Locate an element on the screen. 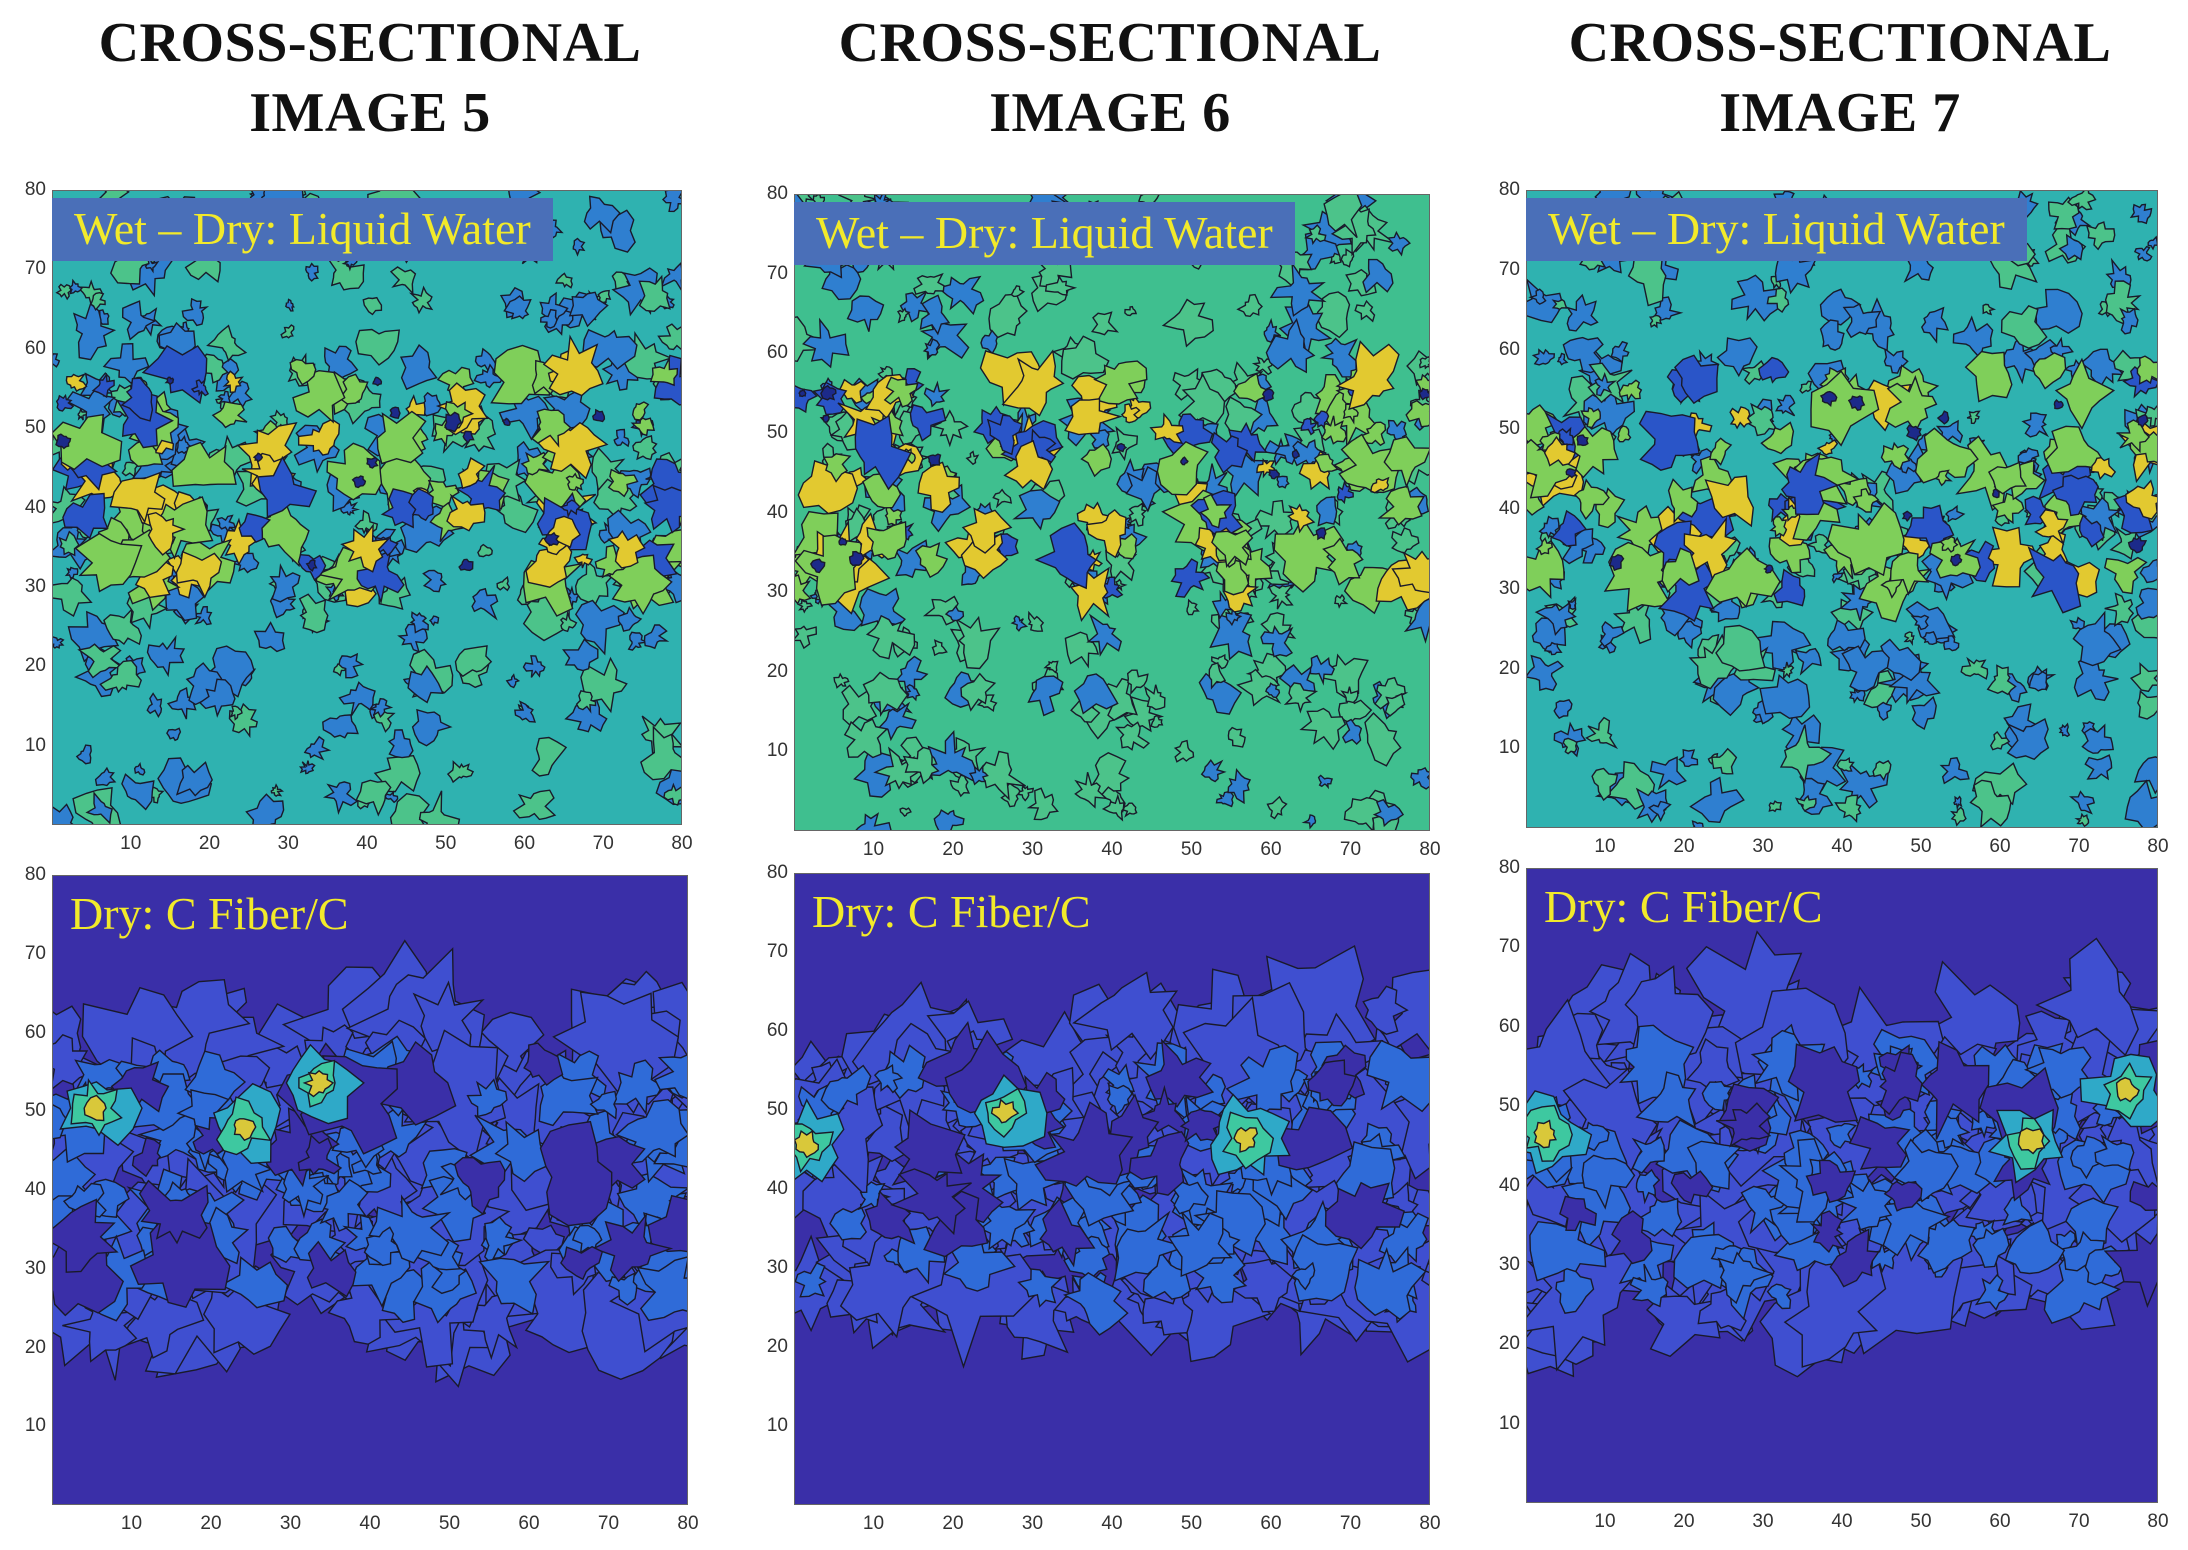  y-tick-label: 60 is located at coordinates (1509, 1026).